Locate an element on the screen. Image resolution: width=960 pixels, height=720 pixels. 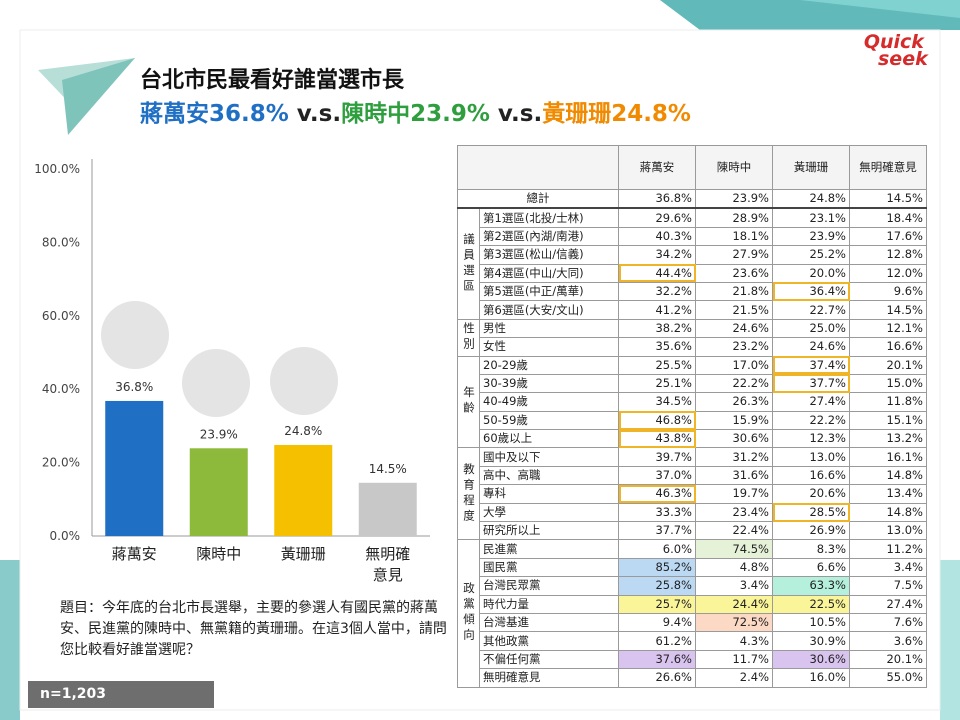
cell: 21.8% is located at coordinates (734, 291).